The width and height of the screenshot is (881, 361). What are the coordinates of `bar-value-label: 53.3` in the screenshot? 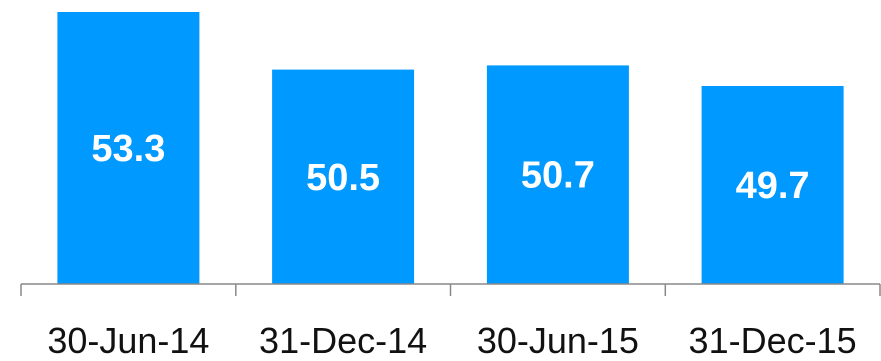 It's located at (128, 149).